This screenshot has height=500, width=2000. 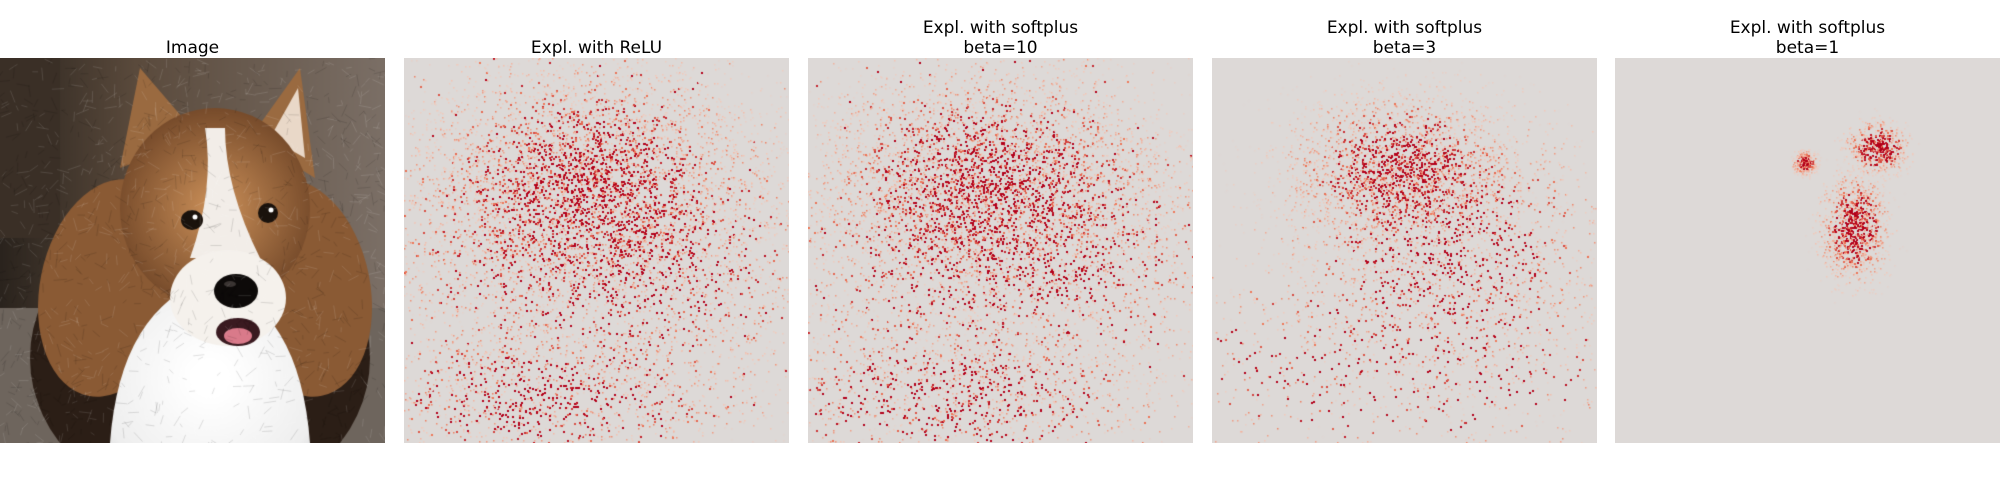 What do you see at coordinates (596, 48) in the screenshot?
I see `panel-title-relu: Expl. with ReLU` at bounding box center [596, 48].